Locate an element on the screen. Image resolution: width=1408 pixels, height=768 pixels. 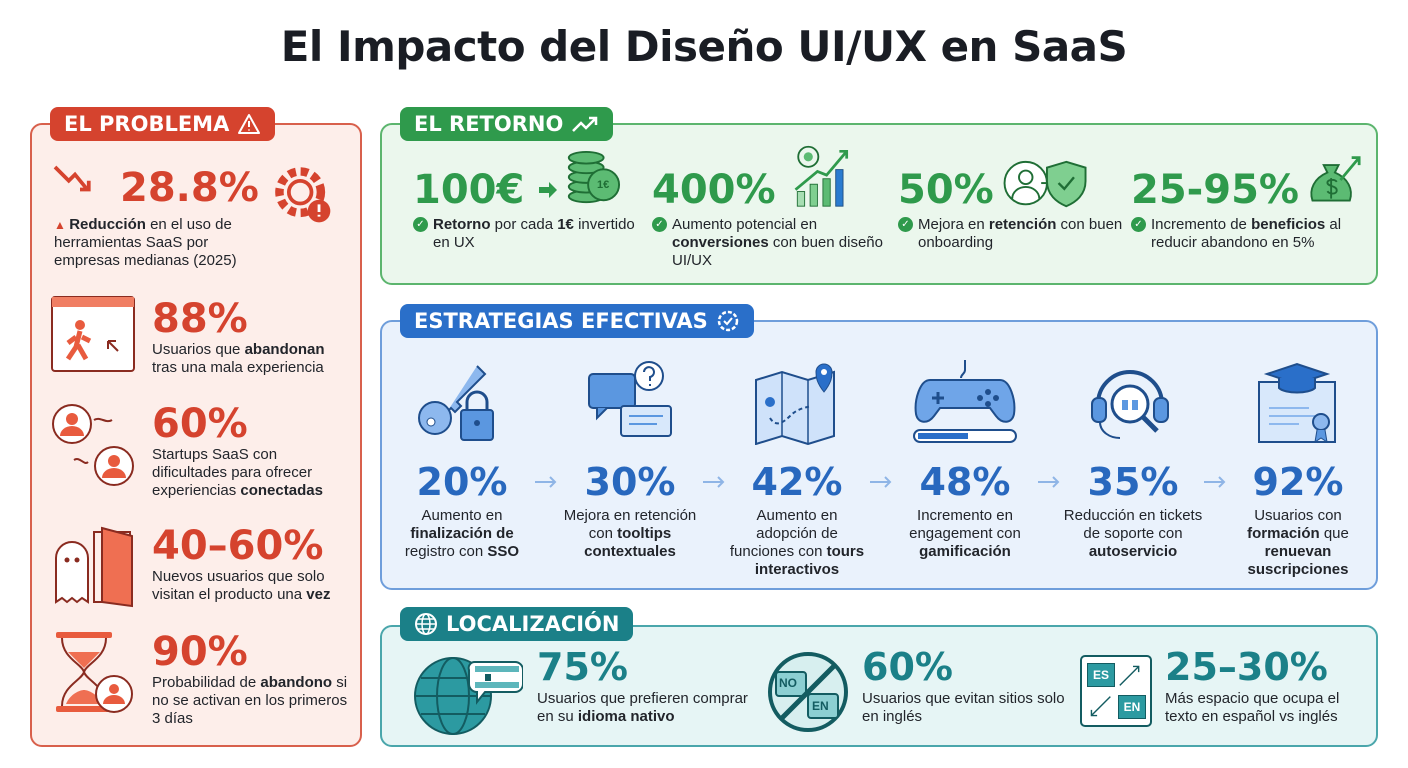
support-headset-icon is located at coordinates (1130, 404).